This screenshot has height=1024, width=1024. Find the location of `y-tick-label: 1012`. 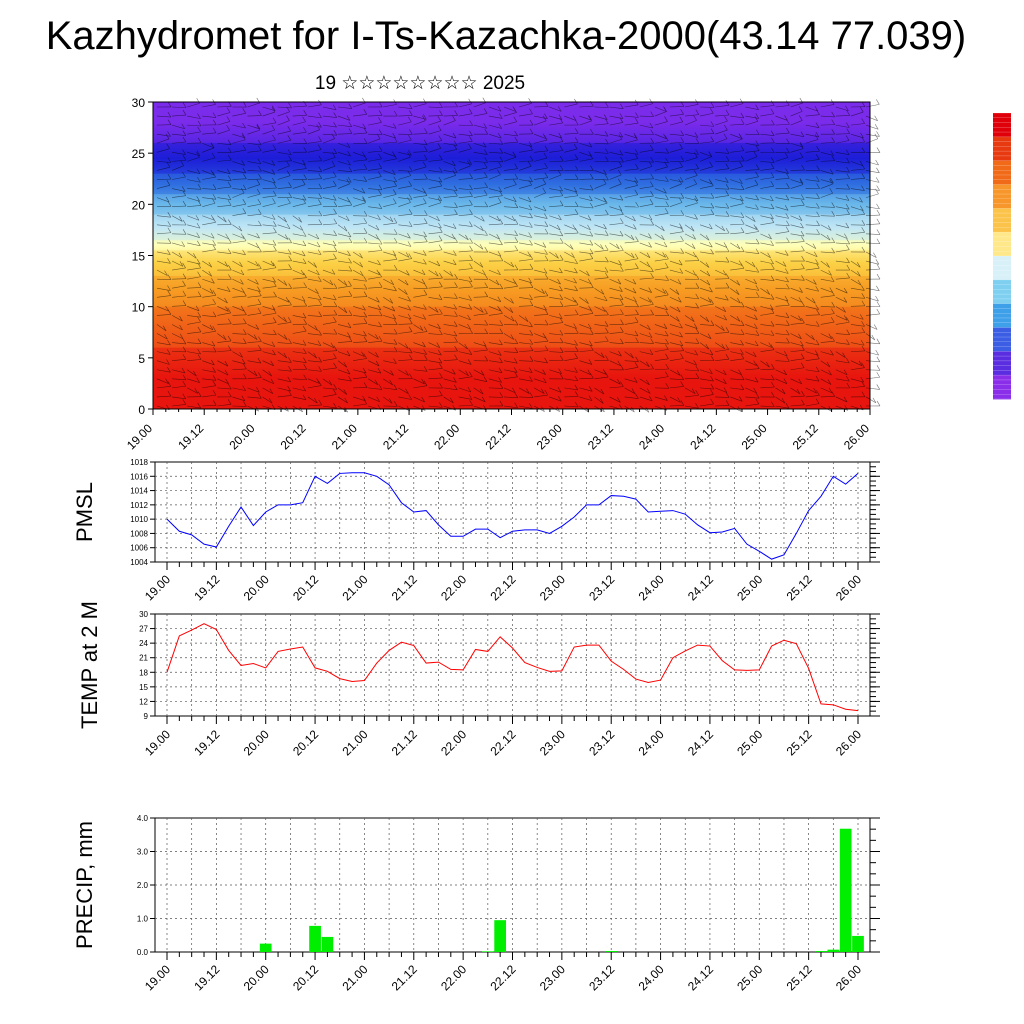

y-tick-label: 1012 is located at coordinates (139, 505).